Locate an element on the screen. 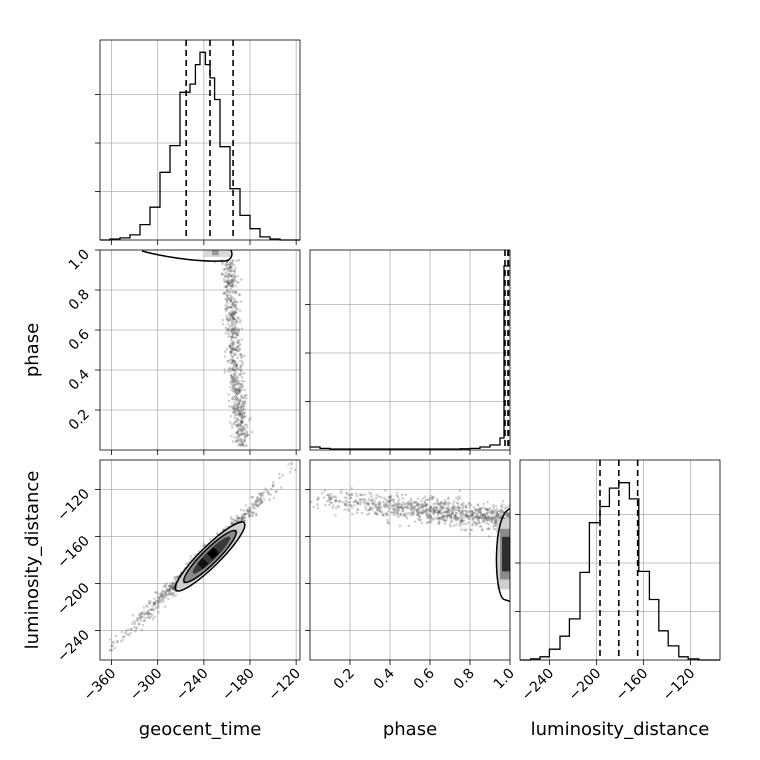  panel-frame is located at coordinates (620, 560).